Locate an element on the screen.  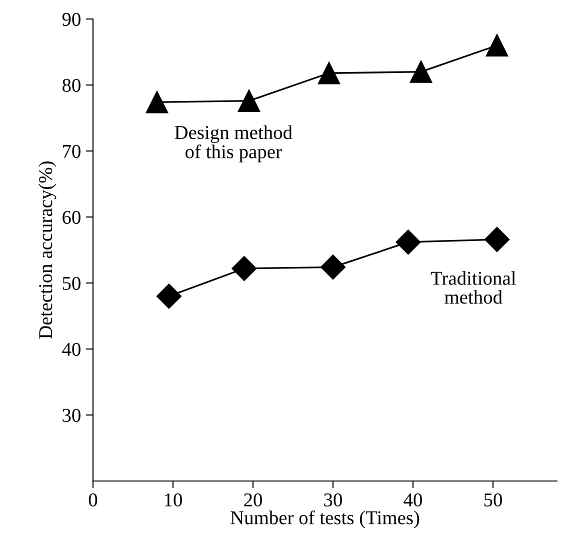
x-axis-title: Number of tests (Times) is located at coordinates (325, 519).